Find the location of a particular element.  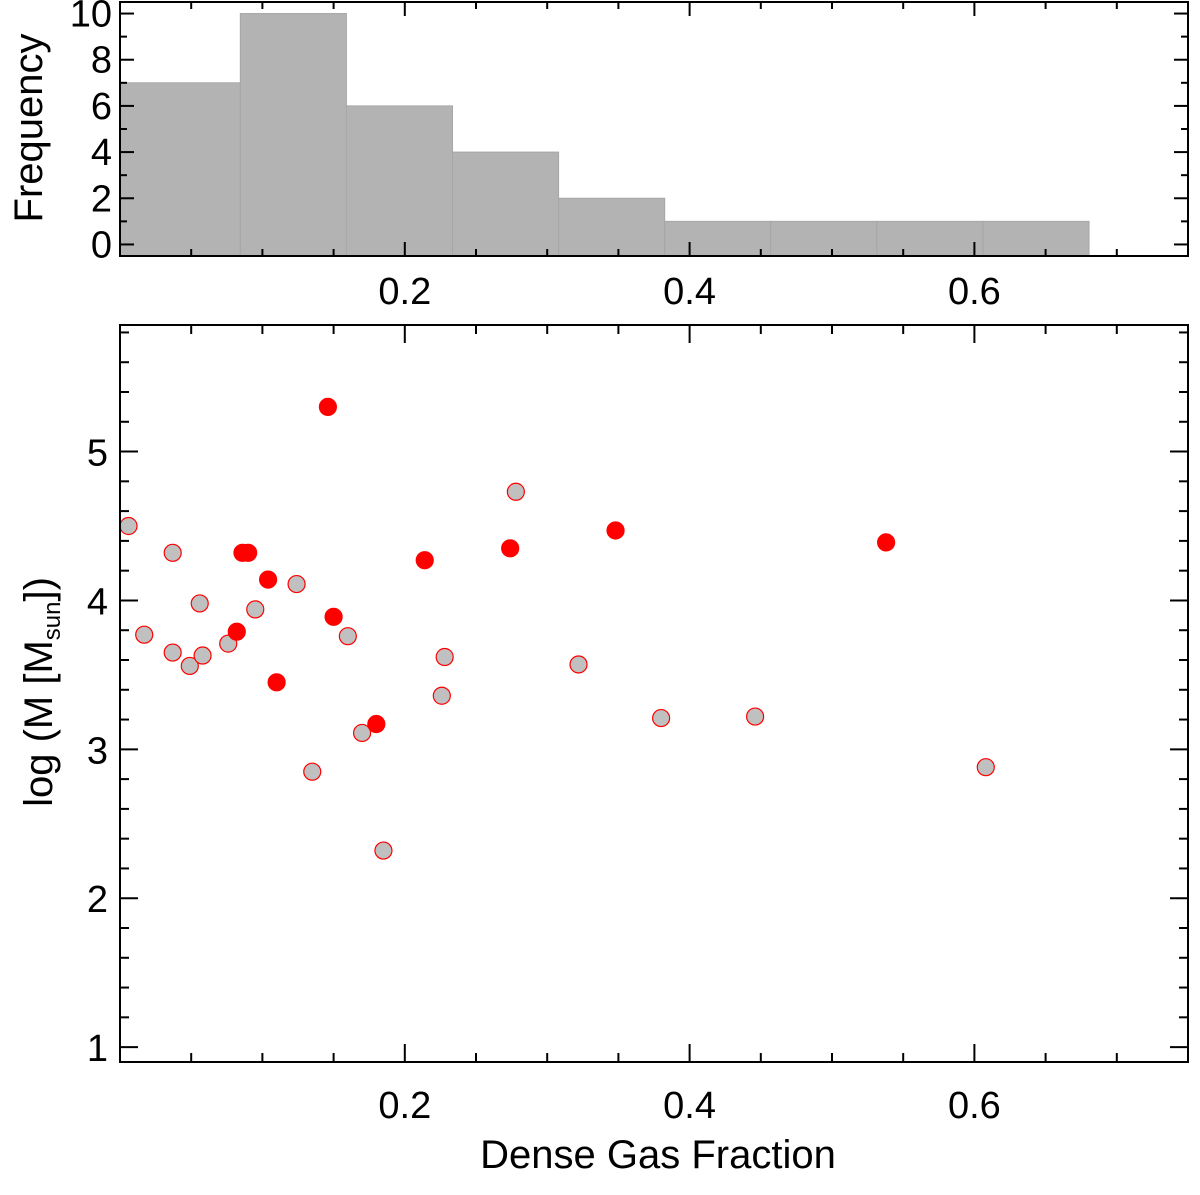

hist-x-tick-label: 0.4 is located at coordinates (689, 292).